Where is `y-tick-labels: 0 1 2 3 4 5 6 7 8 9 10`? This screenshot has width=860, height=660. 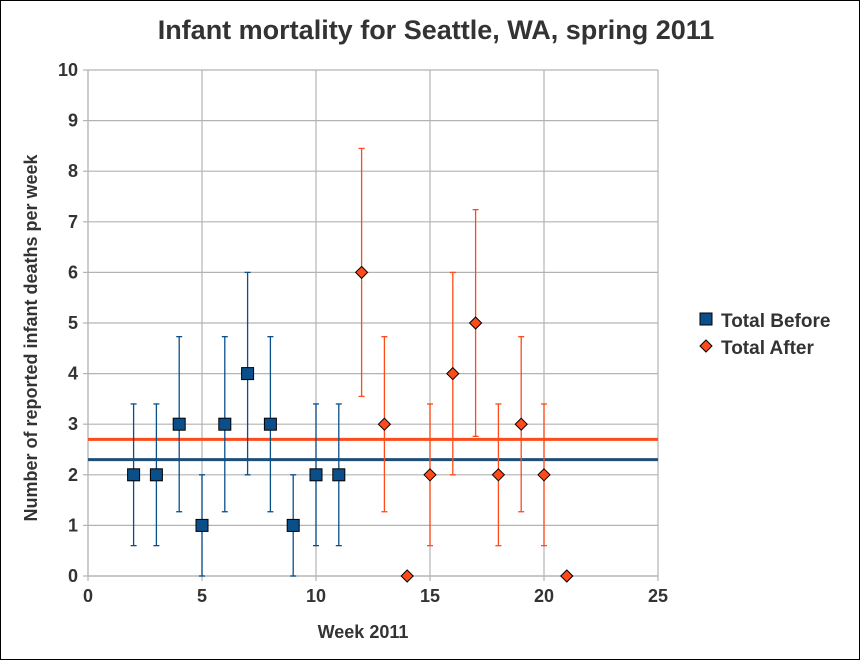 y-tick-labels: 0 1 2 3 4 5 6 7 8 9 10 is located at coordinates (68, 323).